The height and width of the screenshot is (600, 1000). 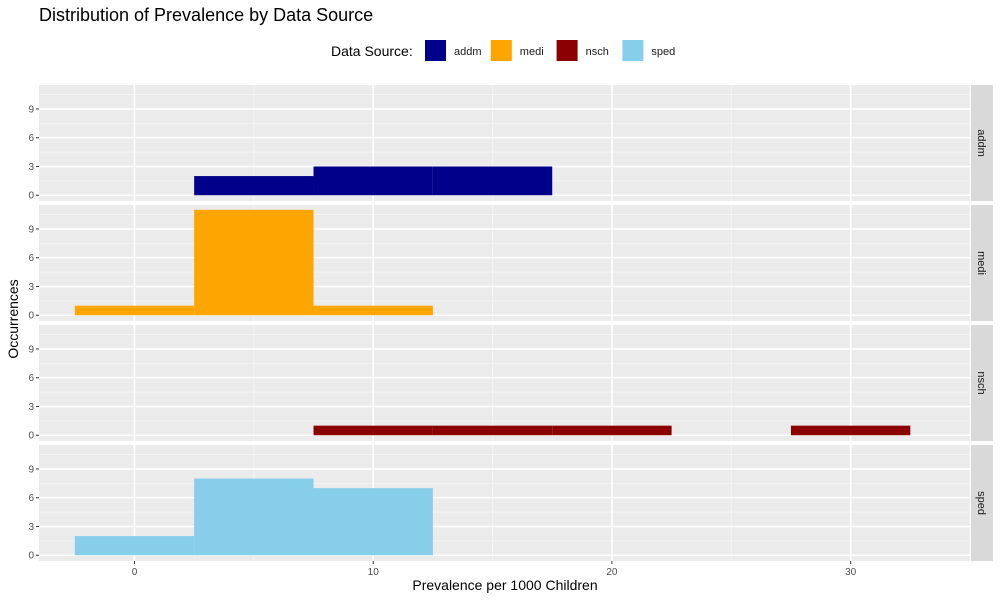 I want to click on legend-key-sped, so click(x=633, y=50).